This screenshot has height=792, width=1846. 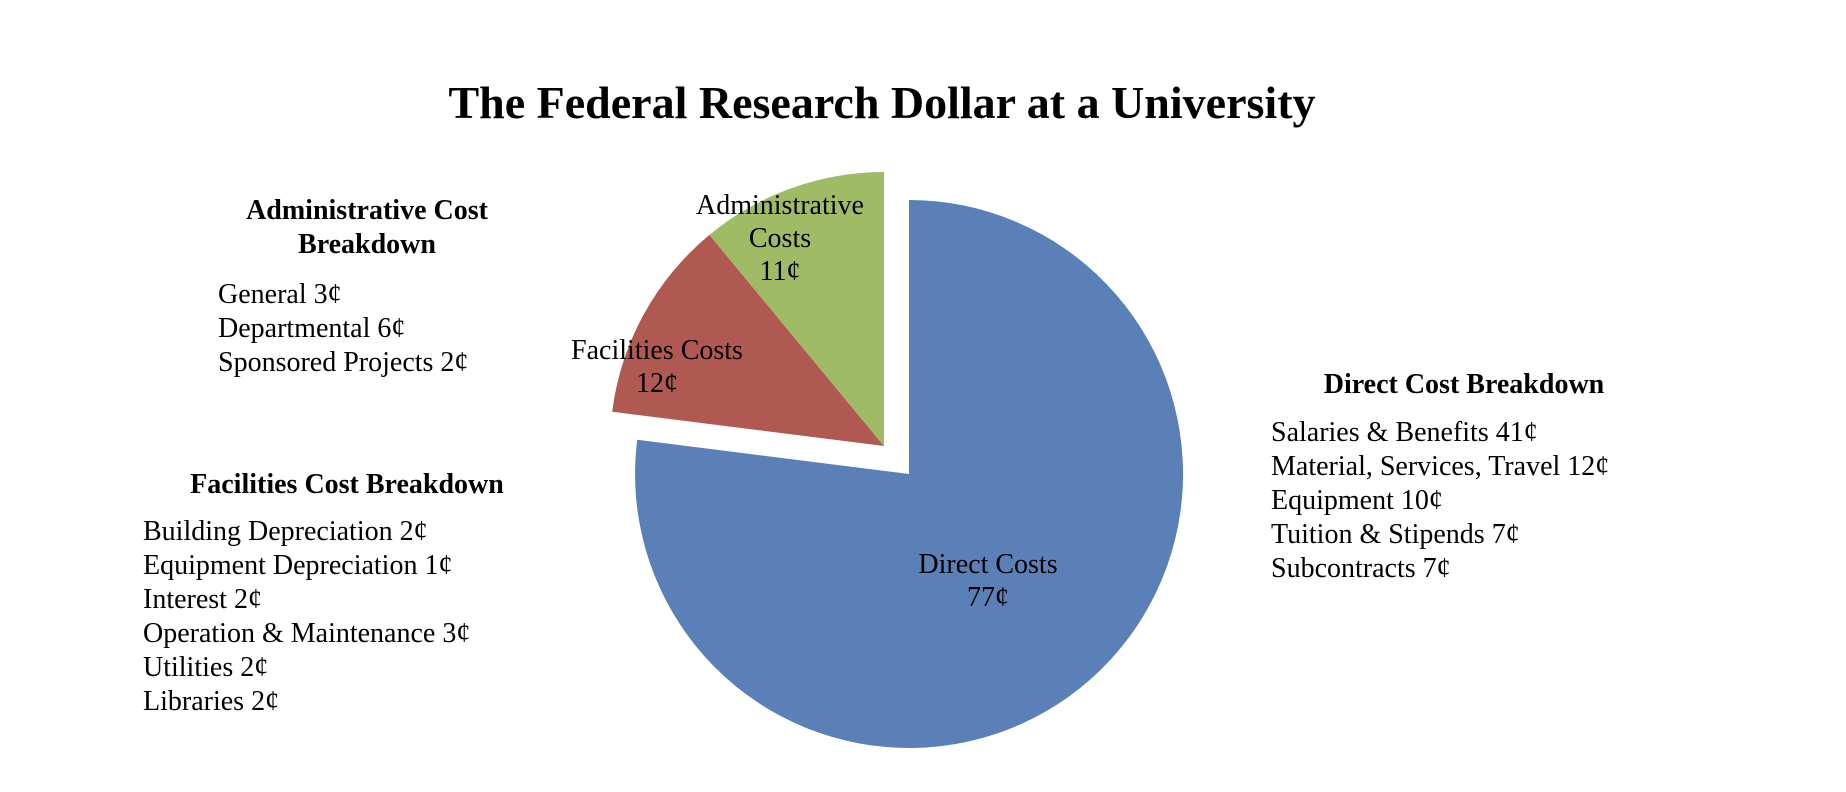 I want to click on label-direct-value: 77¢, so click(x=988, y=597).